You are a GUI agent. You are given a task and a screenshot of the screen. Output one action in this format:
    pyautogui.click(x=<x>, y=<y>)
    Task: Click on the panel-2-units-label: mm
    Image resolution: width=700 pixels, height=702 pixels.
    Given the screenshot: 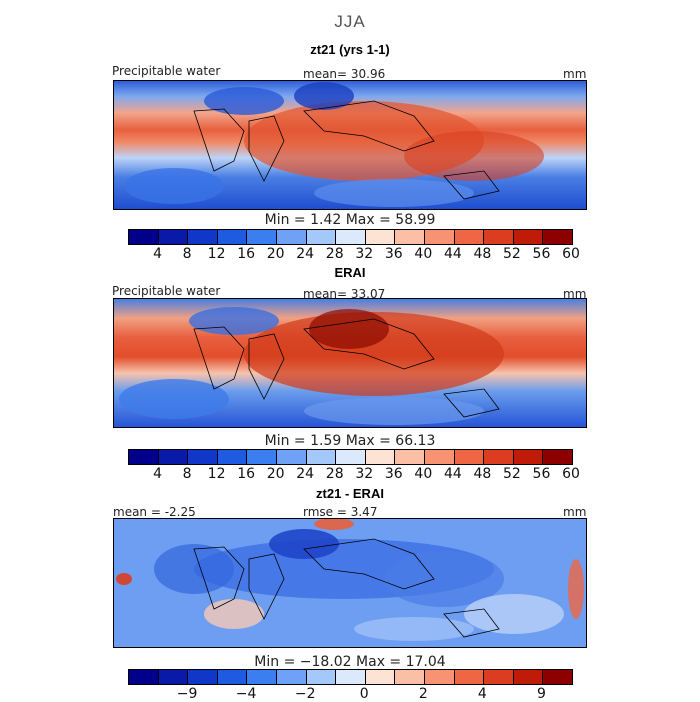 What is the action you would take?
    pyautogui.click(x=575, y=294)
    